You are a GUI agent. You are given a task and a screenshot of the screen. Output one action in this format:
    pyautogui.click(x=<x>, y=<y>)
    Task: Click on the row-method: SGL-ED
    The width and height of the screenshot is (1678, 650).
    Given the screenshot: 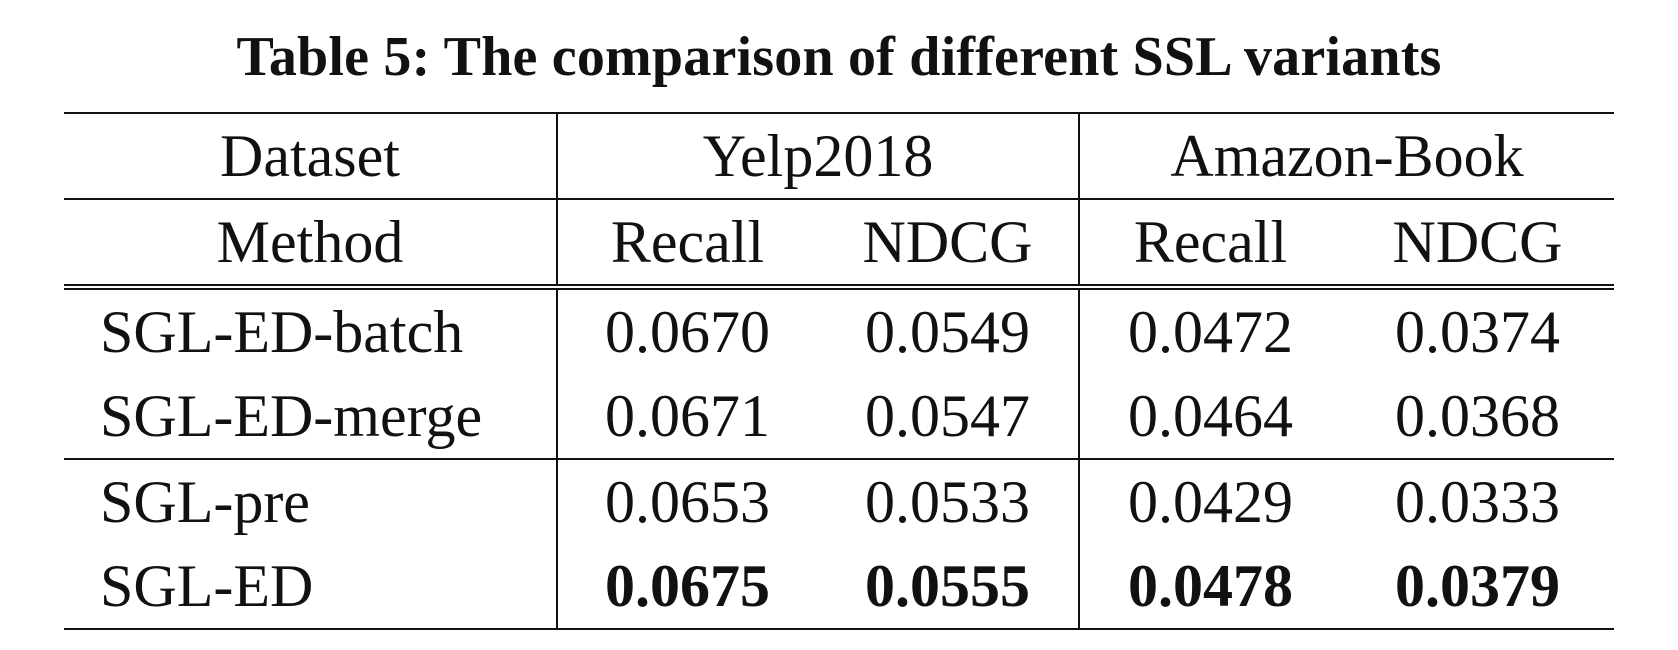 What is the action you would take?
    pyautogui.click(x=311, y=587)
    